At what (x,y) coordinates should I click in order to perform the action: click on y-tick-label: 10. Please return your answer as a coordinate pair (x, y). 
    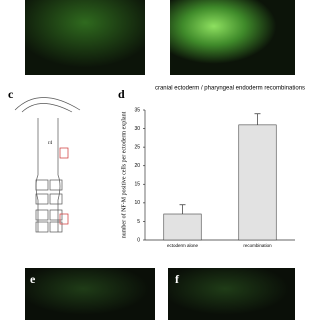
    Looking at the image, I should click on (137, 203).